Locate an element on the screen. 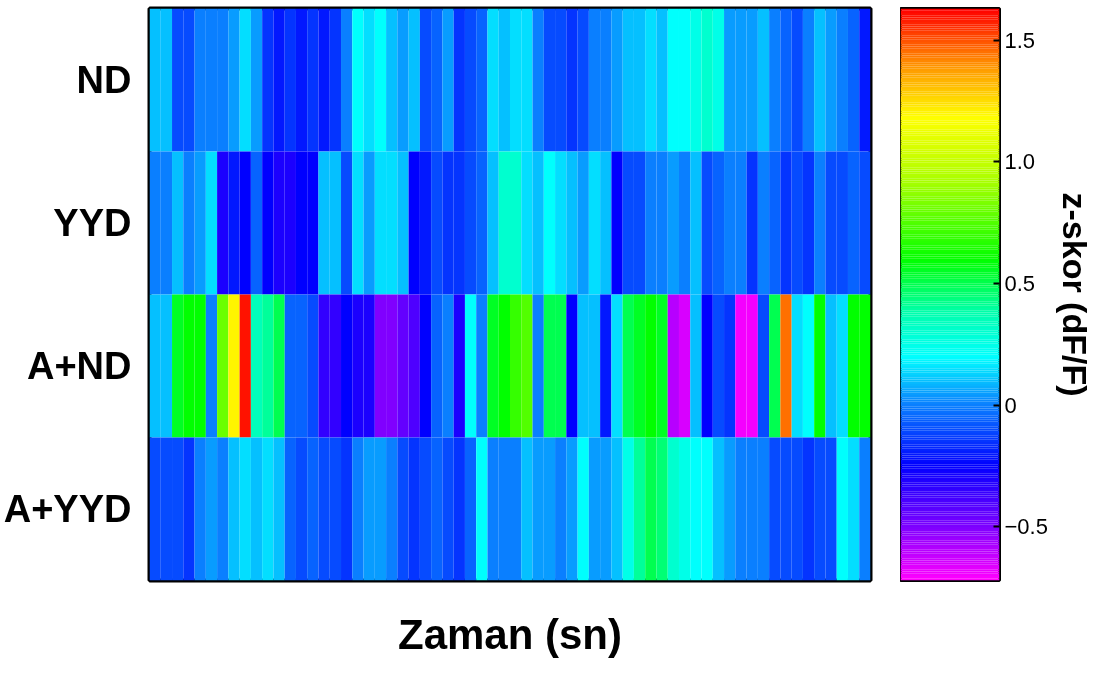 This screenshot has height=678, width=1112. color-bar-label: 1.5 is located at coordinates (1020, 40).